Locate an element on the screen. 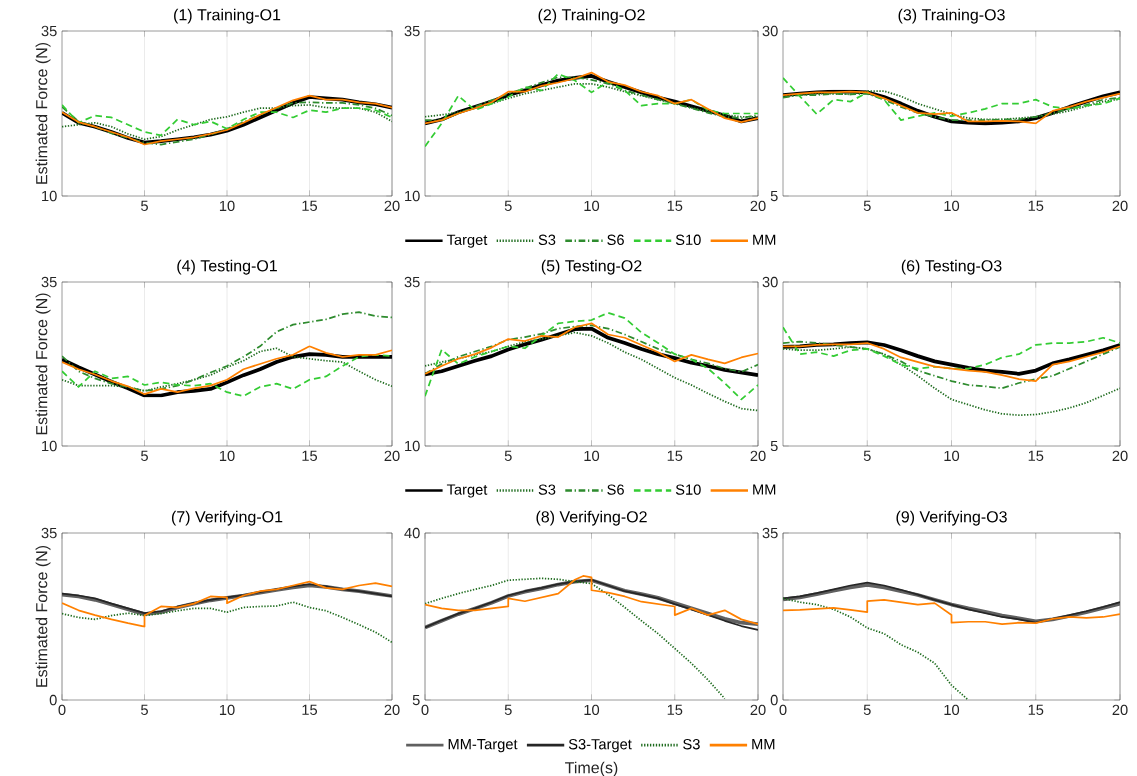 The height and width of the screenshot is (776, 1137). chart-title: (3) Training-O3 is located at coordinates (951, 16).